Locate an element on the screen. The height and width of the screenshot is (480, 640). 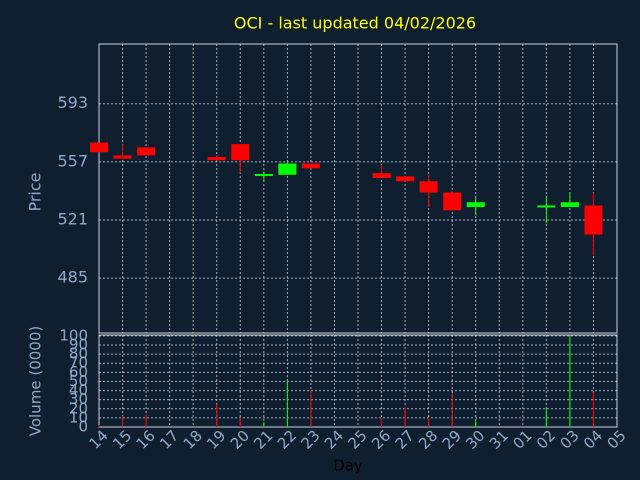
x-tick-label: 03 is located at coordinates (569, 440).